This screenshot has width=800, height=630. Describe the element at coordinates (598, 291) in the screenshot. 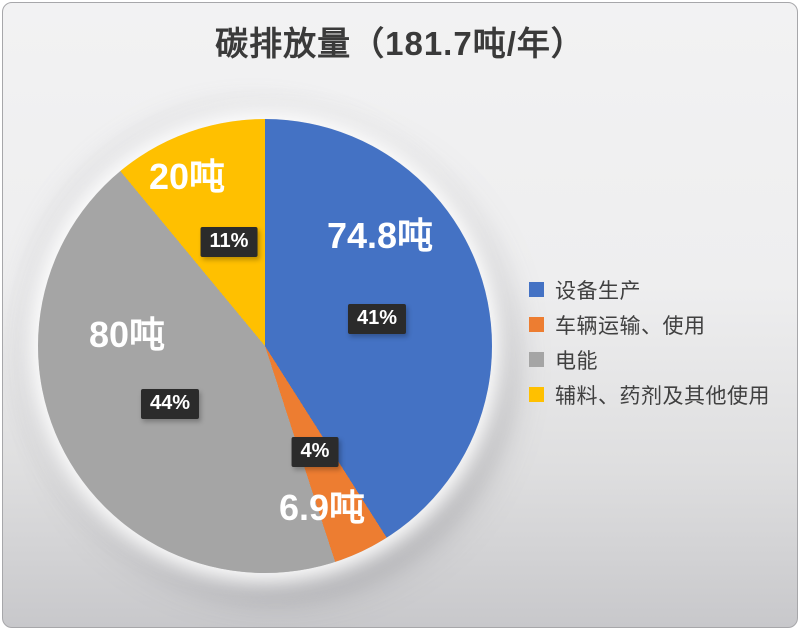

I see `legend-label: 设备生产` at that location.